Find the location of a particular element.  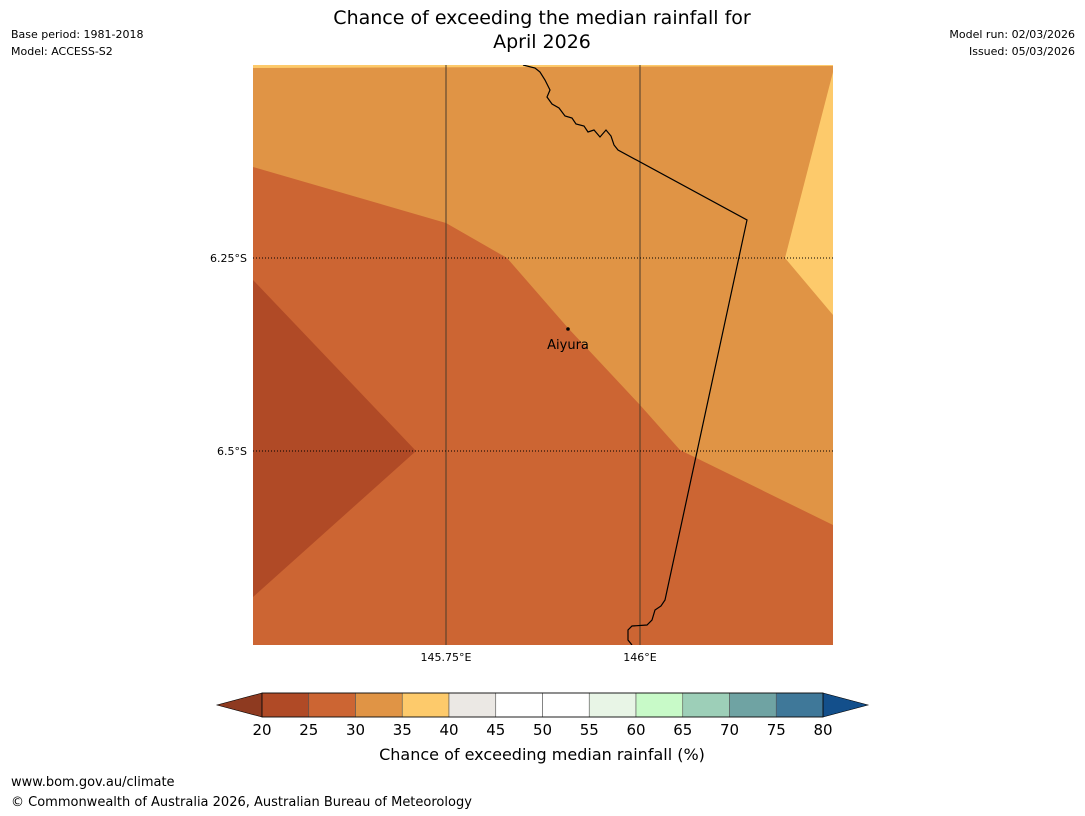

colorbar-tick-40: 40 is located at coordinates (448, 730).